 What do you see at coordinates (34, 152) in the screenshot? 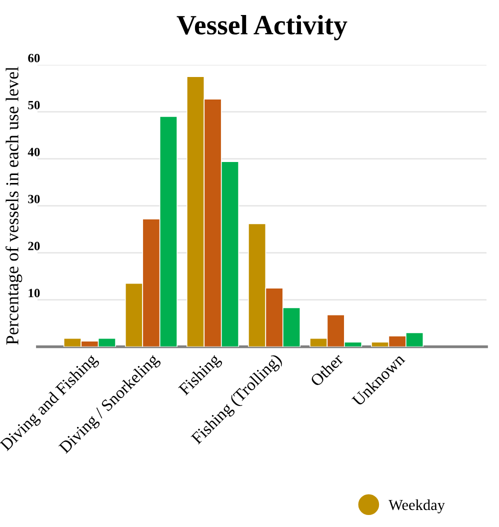
I see `y-tick-label: 40` at bounding box center [34, 152].